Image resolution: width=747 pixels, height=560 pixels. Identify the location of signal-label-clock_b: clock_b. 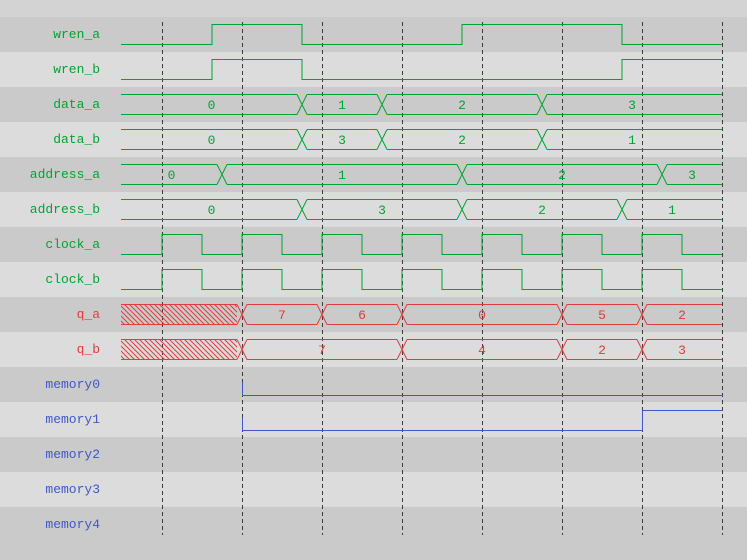
(72, 279).